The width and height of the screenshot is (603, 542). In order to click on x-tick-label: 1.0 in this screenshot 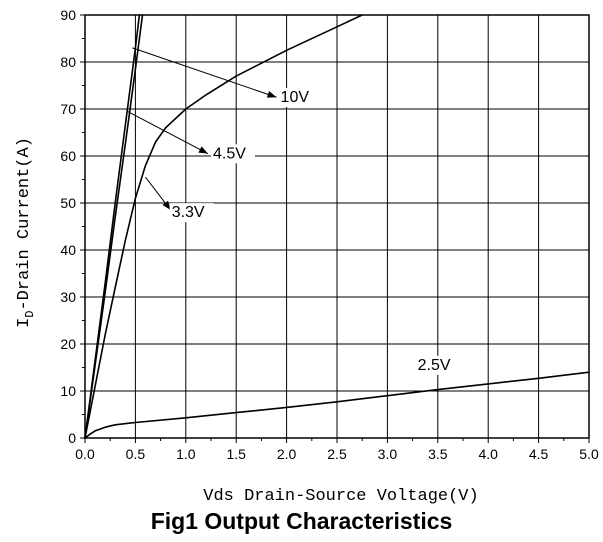, I will do `click(186, 454)`.